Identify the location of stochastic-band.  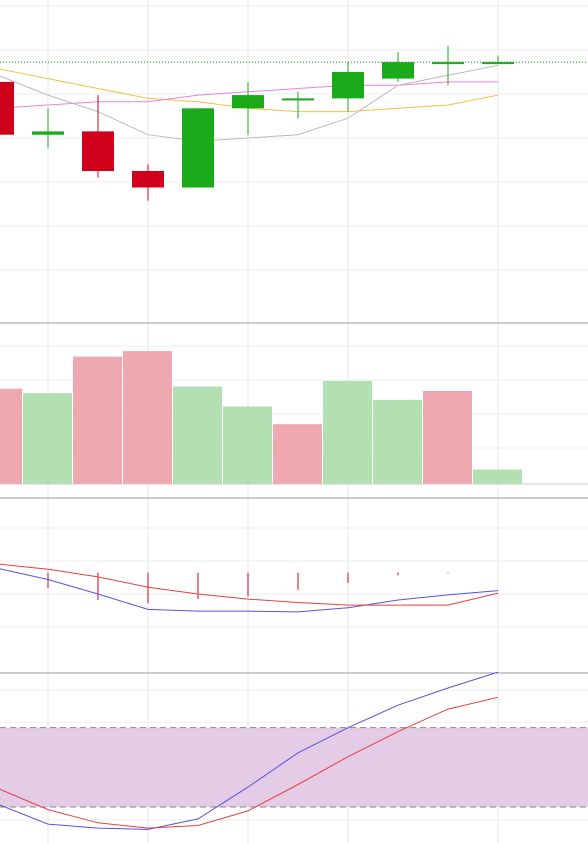
(294, 767).